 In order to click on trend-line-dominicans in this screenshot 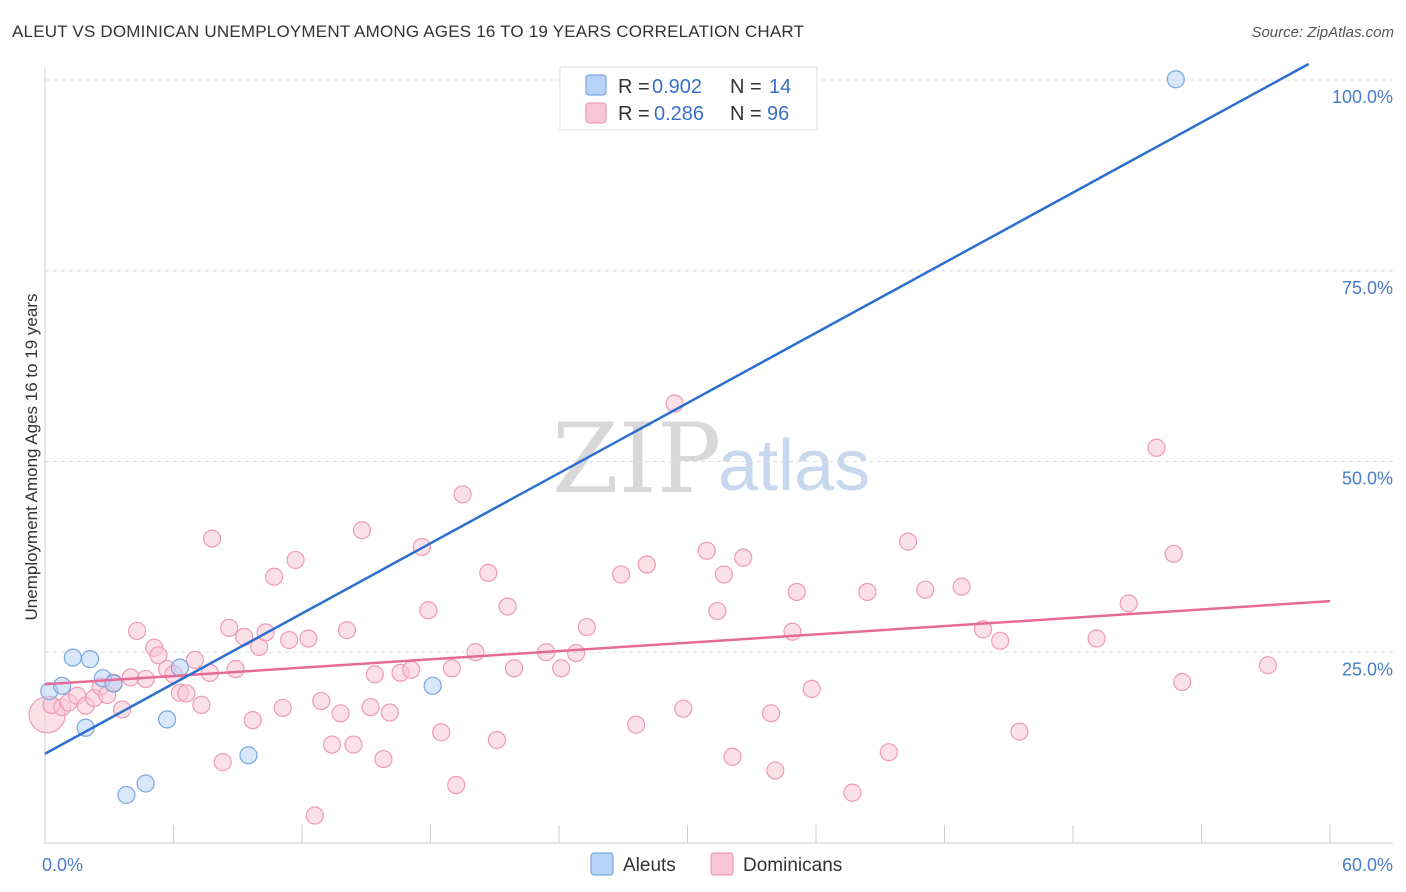, I will do `click(687, 642)`.